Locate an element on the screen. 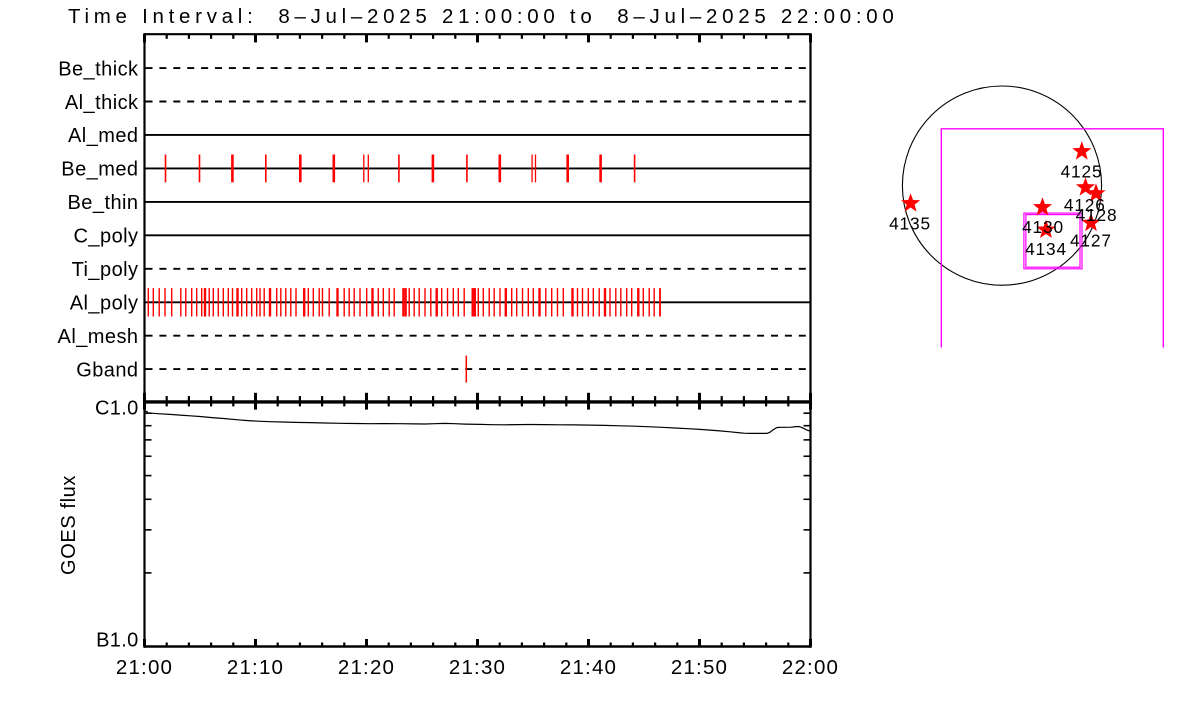 The height and width of the screenshot is (705, 1200). svg-text: GOES flux is located at coordinates (69, 525).